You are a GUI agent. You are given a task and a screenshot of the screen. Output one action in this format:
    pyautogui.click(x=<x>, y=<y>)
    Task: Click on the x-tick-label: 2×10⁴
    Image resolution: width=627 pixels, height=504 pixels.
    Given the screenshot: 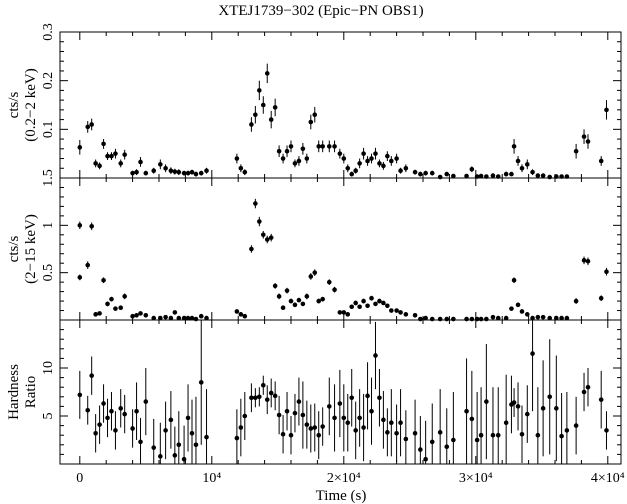 What is the action you would take?
    pyautogui.click(x=344, y=478)
    